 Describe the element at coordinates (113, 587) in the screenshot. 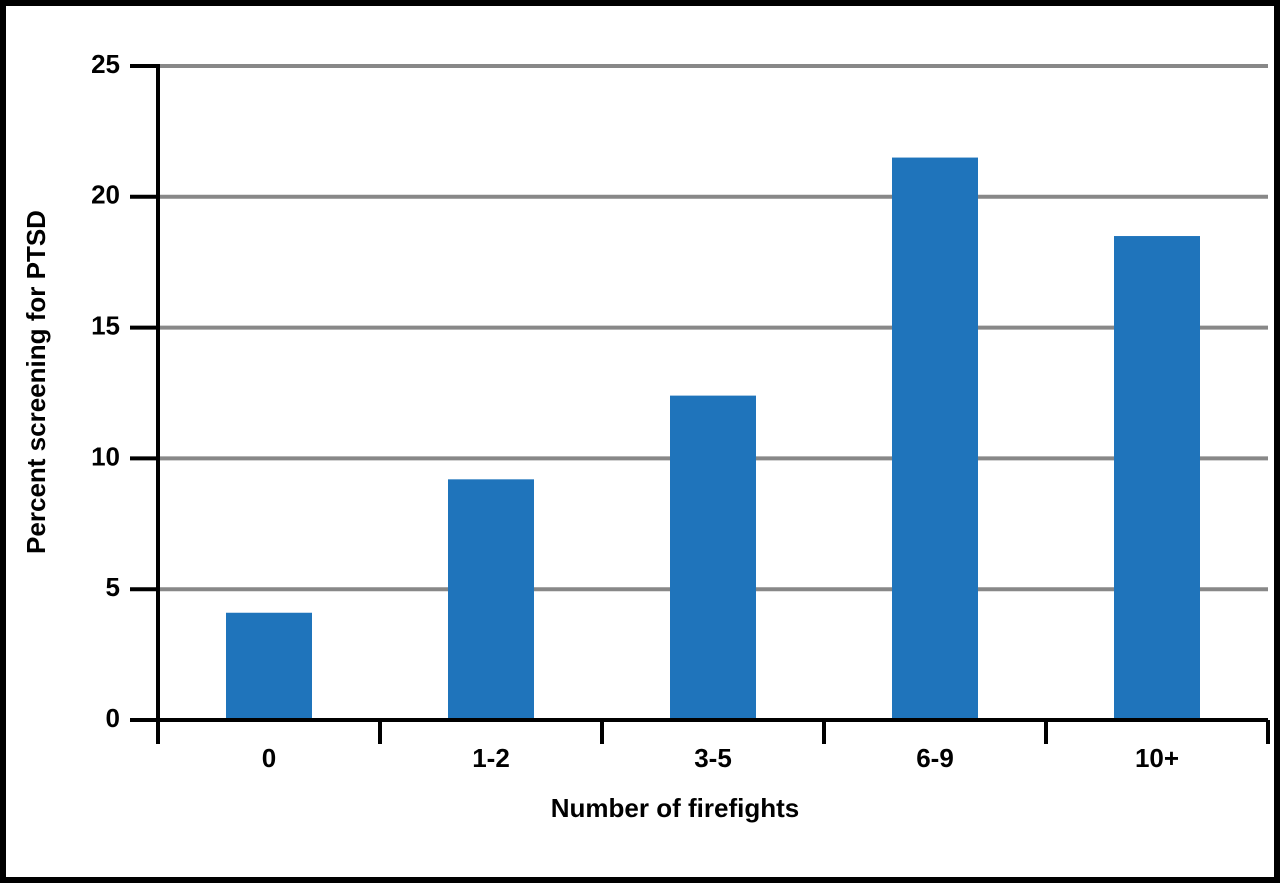

I see `y-tick-label: 5` at that location.